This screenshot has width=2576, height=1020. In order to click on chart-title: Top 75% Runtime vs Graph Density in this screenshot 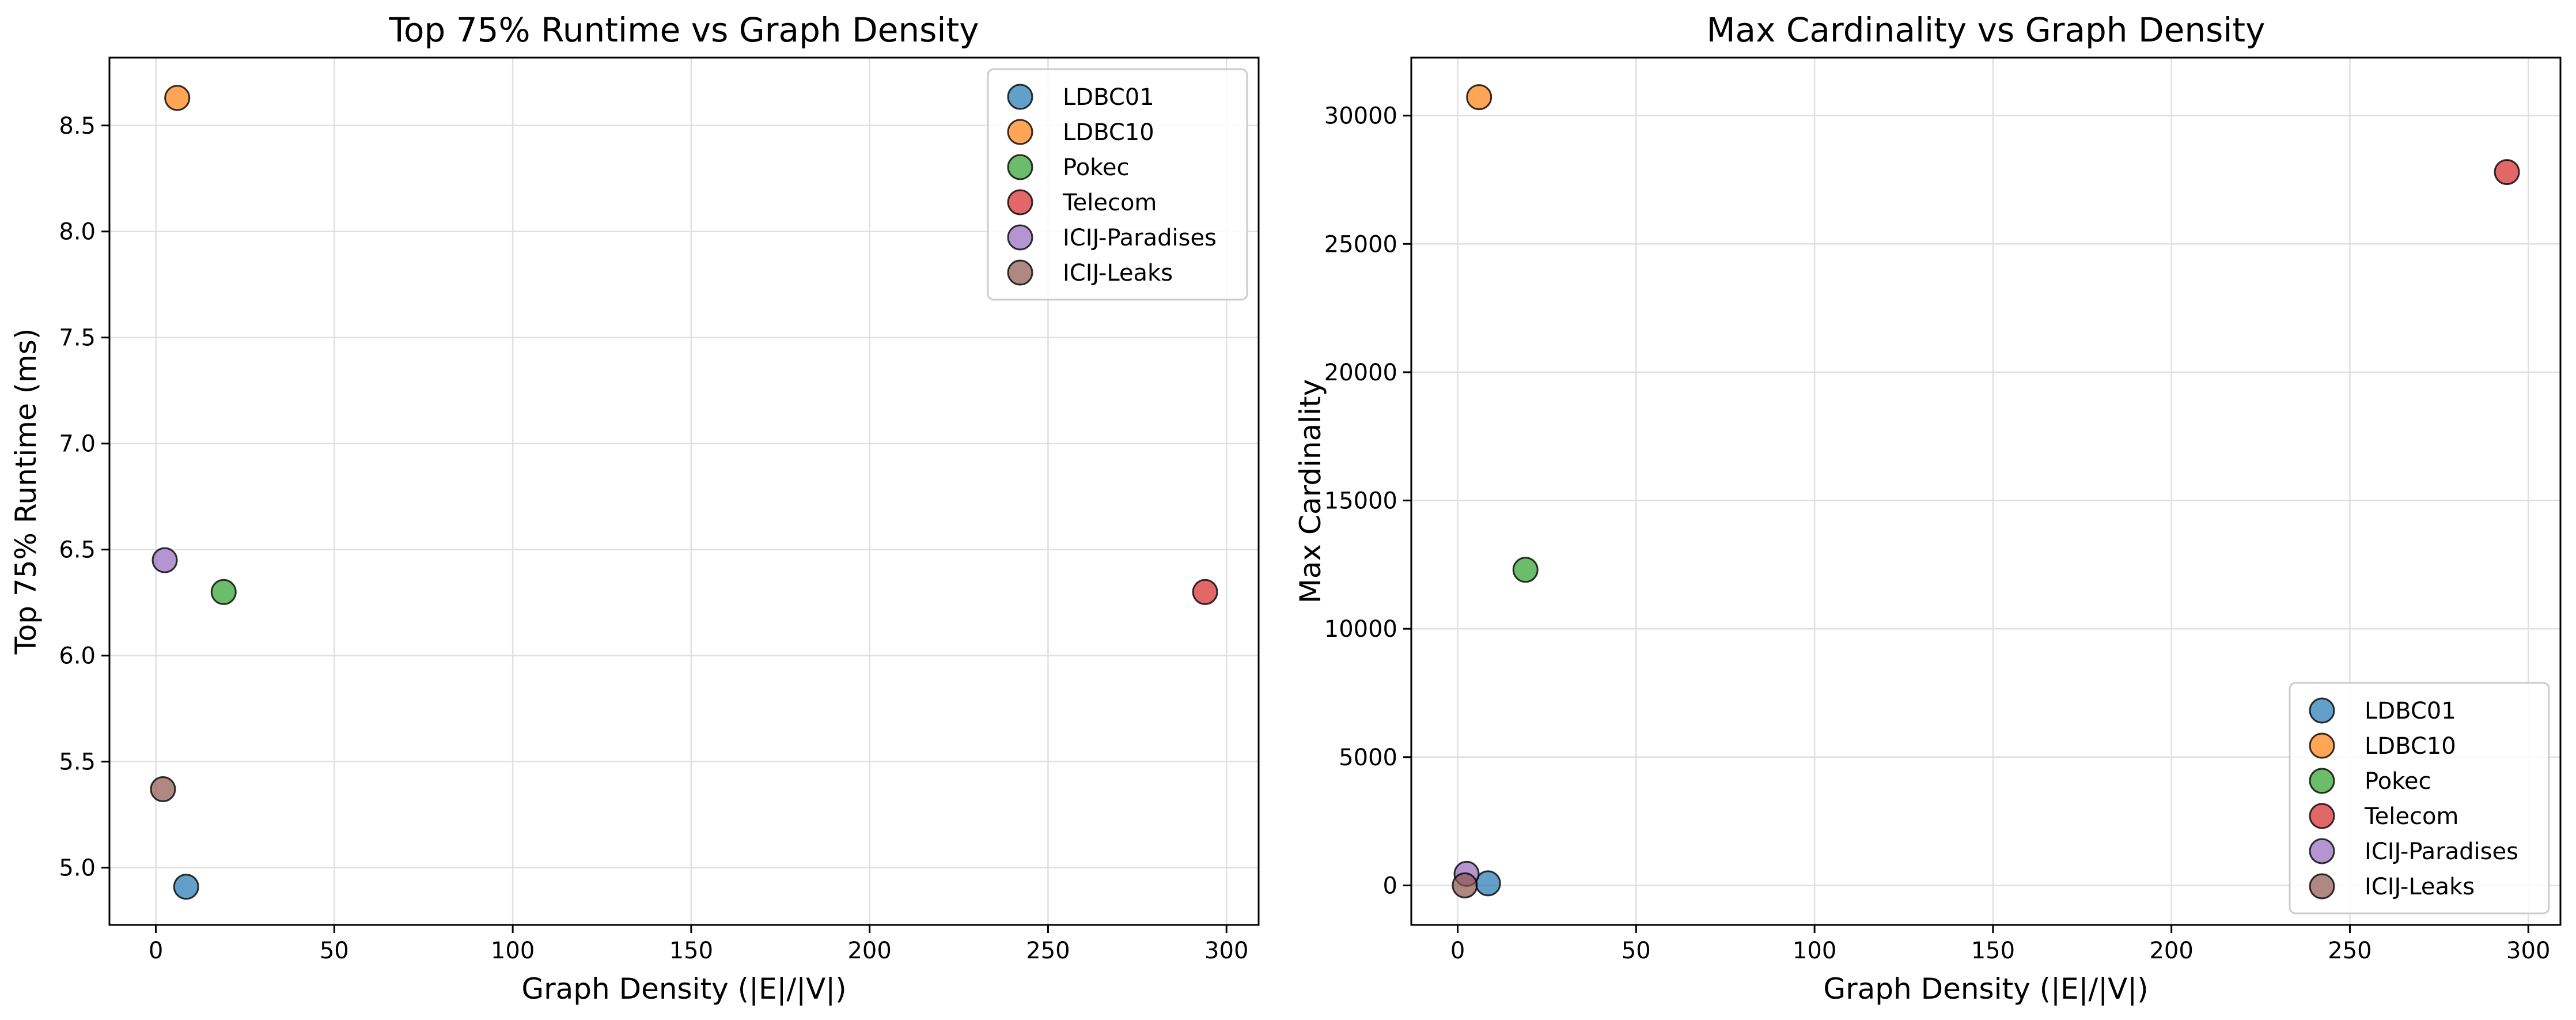, I will do `click(683, 30)`.